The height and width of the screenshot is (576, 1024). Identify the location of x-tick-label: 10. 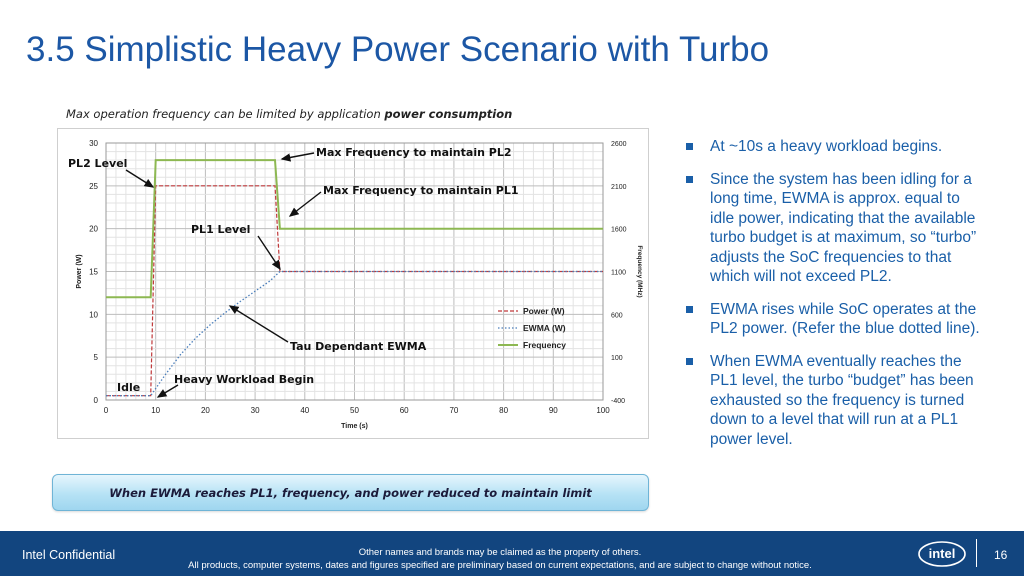
(155, 410).